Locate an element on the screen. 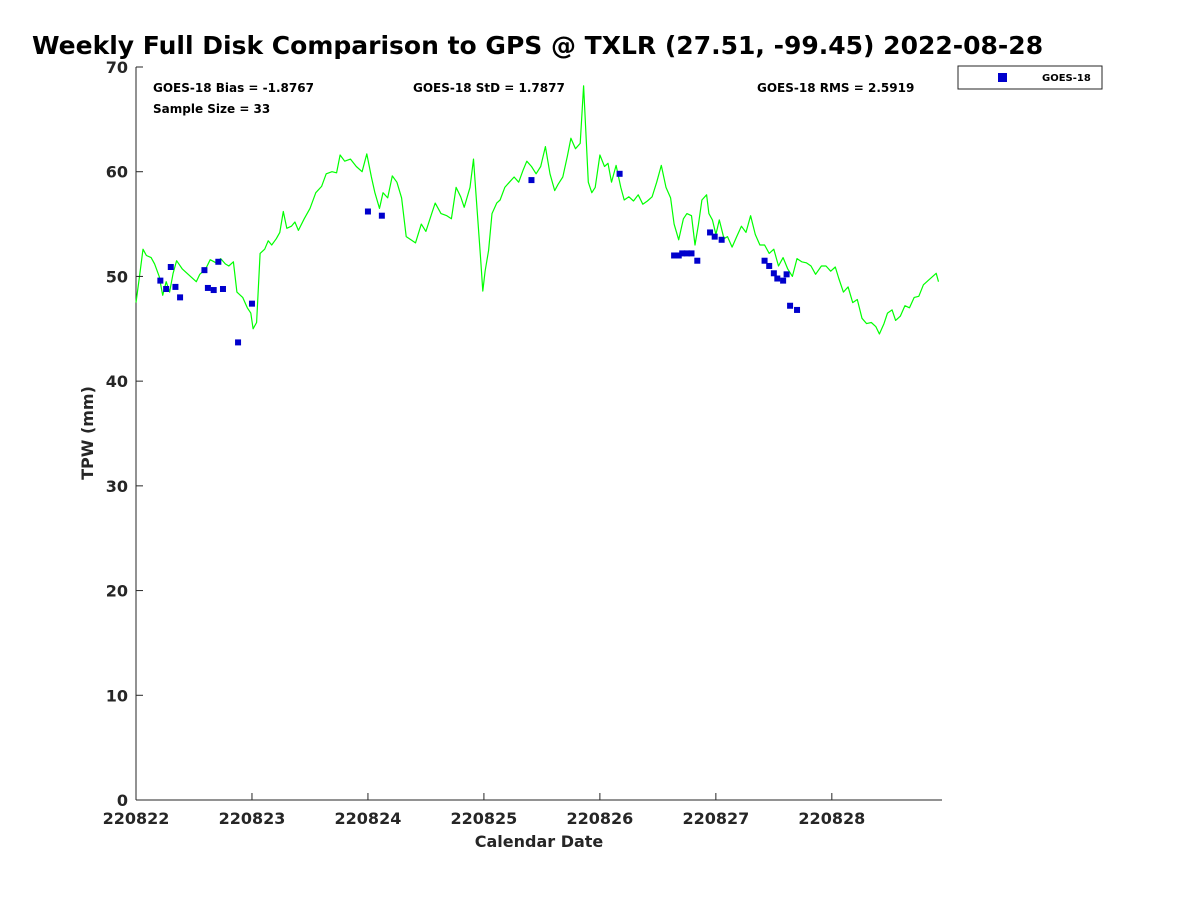 The image size is (1200, 900). y-tick-label: 30 is located at coordinates (117, 486).